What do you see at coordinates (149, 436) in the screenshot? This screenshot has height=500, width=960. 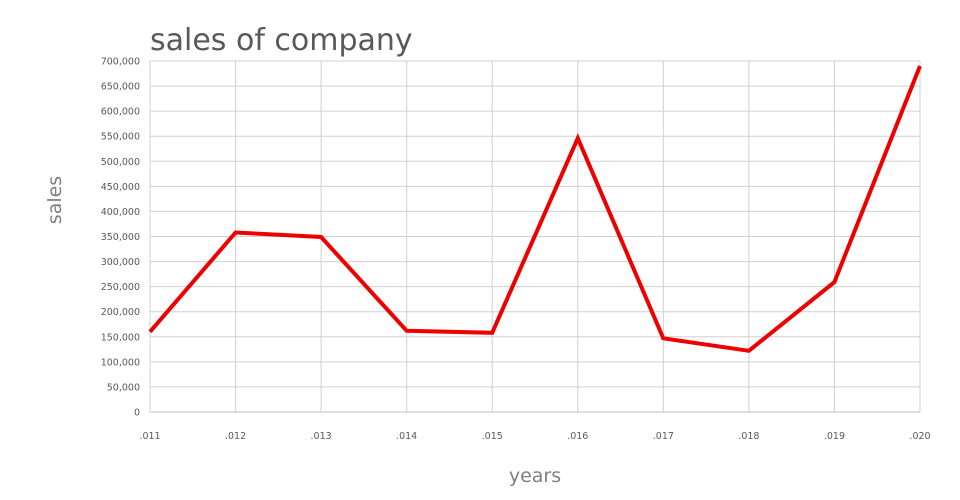 I see `x-tick-label: .011` at bounding box center [149, 436].